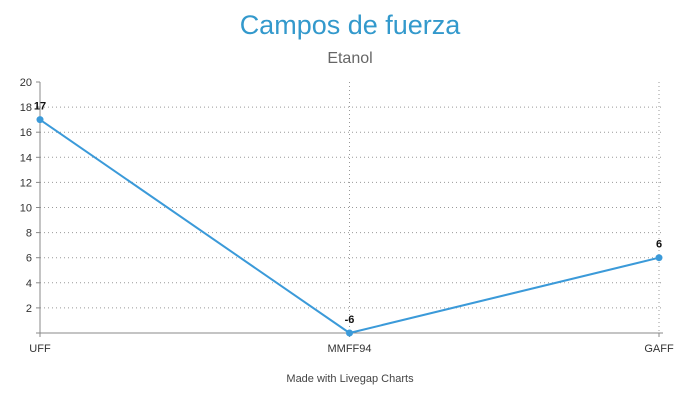 The height and width of the screenshot is (400, 700). What do you see at coordinates (26, 209) in the screenshot?
I see `y-tick-label: 10` at bounding box center [26, 209].